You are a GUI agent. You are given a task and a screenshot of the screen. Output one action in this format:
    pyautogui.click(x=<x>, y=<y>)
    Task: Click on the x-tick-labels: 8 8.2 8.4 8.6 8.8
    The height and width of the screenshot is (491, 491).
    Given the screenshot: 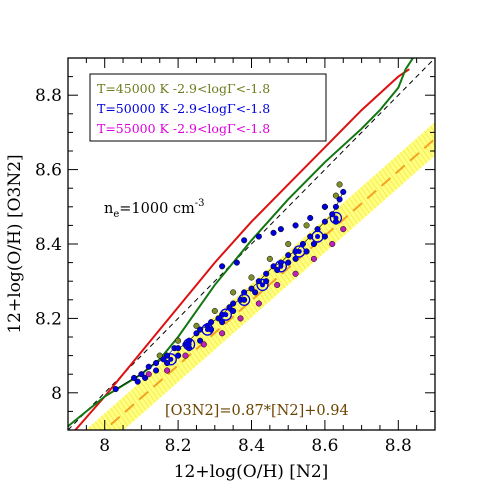 What is the action you would take?
    pyautogui.click(x=255, y=446)
    